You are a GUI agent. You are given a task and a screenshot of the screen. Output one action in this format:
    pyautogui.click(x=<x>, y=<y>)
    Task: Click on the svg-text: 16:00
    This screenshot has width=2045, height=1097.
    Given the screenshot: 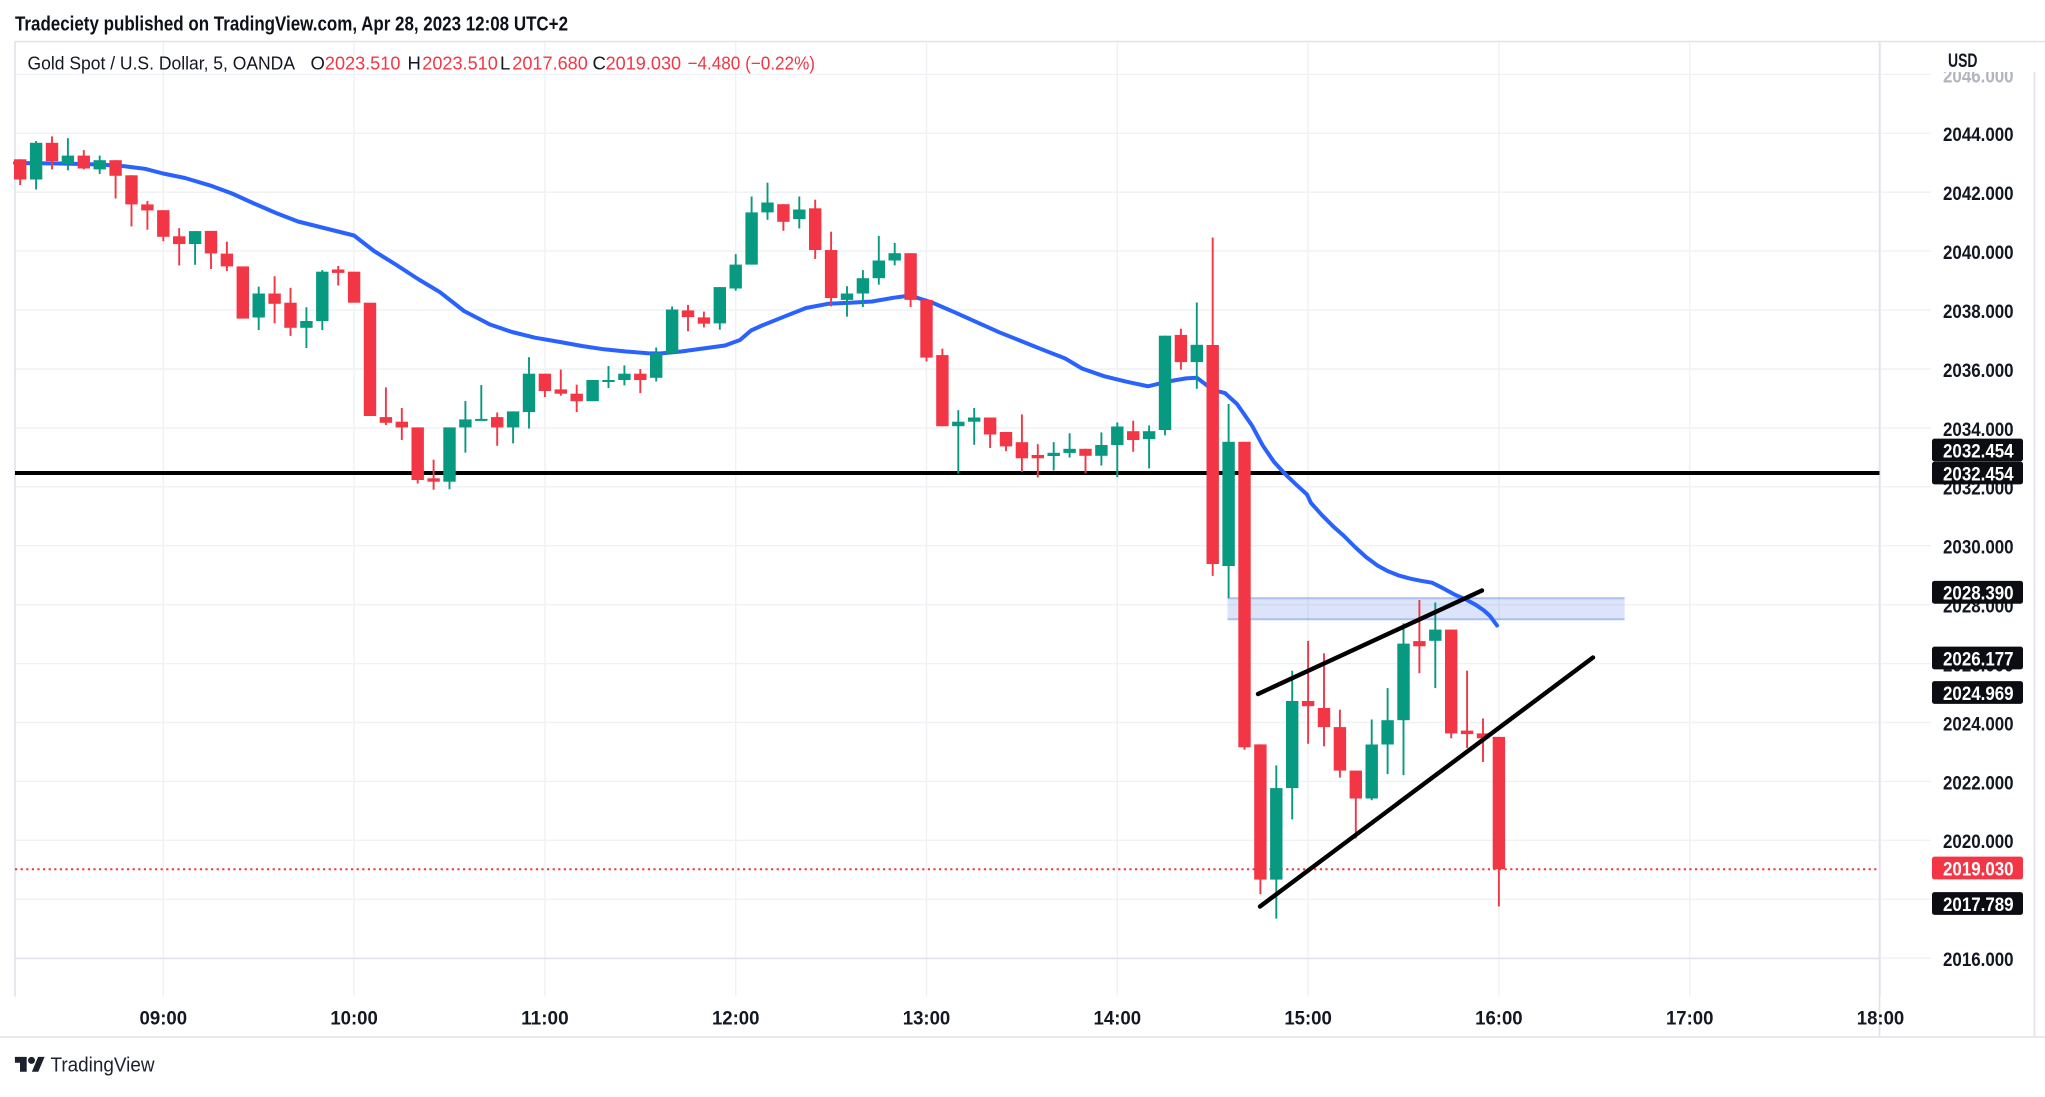 What is the action you would take?
    pyautogui.click(x=1499, y=1019)
    